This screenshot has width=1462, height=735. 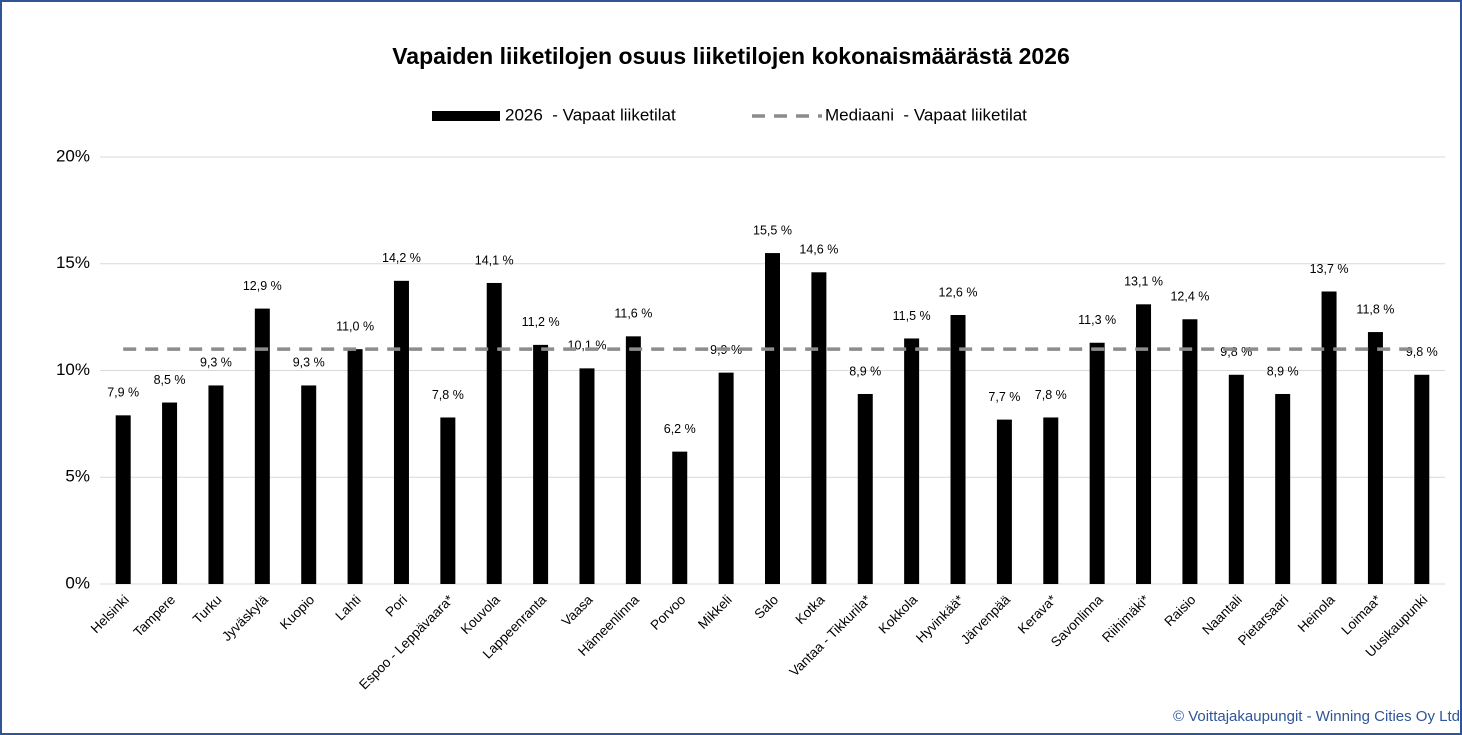 What do you see at coordinates (680, 429) in the screenshot?
I see `value-label: 6,2 %` at bounding box center [680, 429].